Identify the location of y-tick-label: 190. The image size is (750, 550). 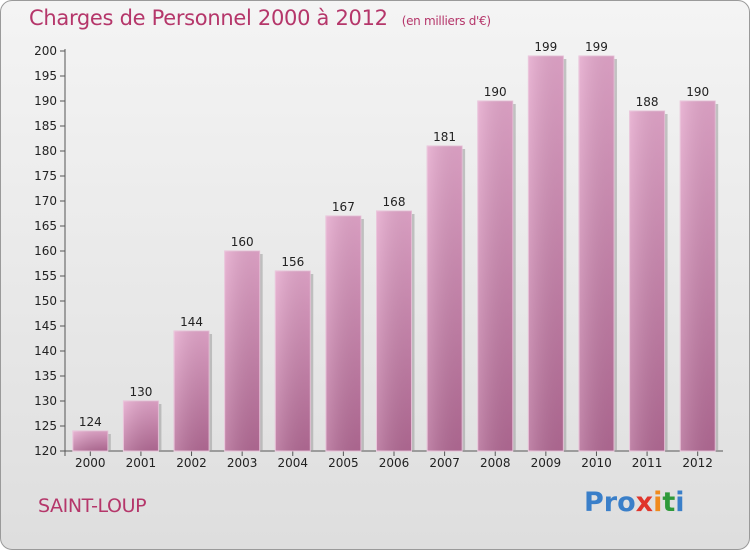
(45, 101).